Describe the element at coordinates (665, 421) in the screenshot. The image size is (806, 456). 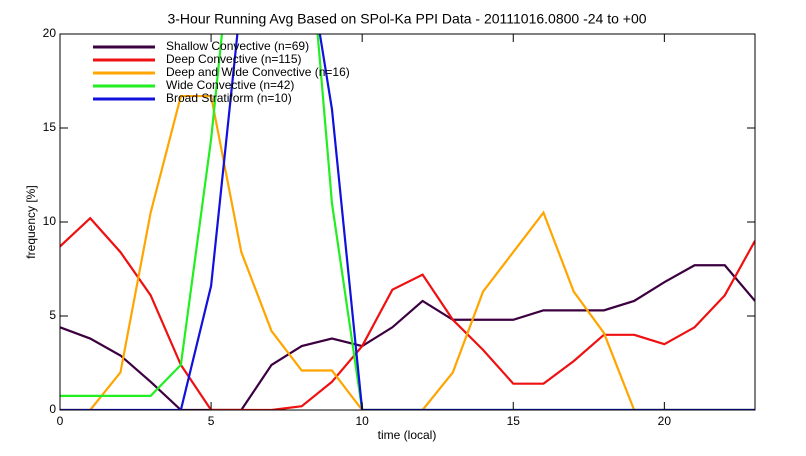
I see `x-tick-label: 20` at that location.